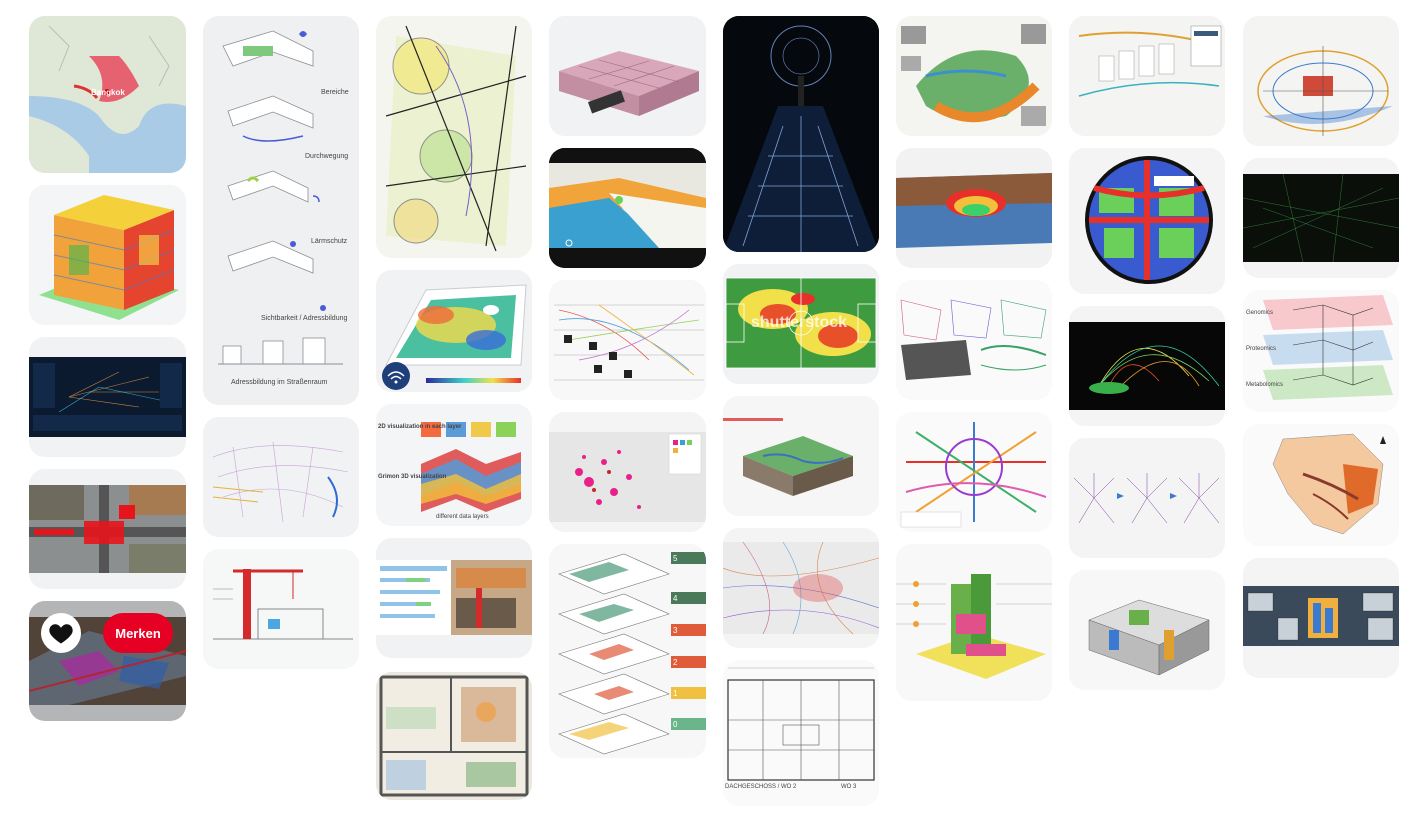  I want to click on pin-construction-section, so click(281, 609).